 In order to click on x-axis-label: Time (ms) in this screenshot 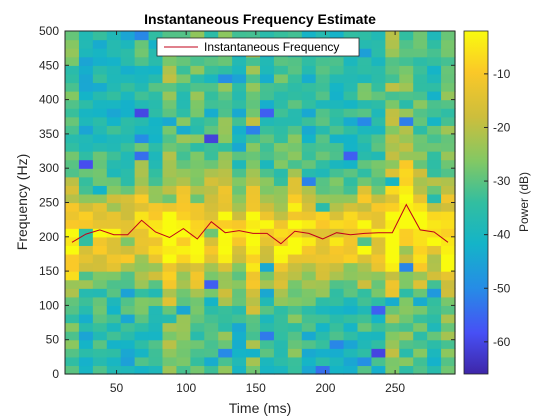, I will do `click(260, 408)`.